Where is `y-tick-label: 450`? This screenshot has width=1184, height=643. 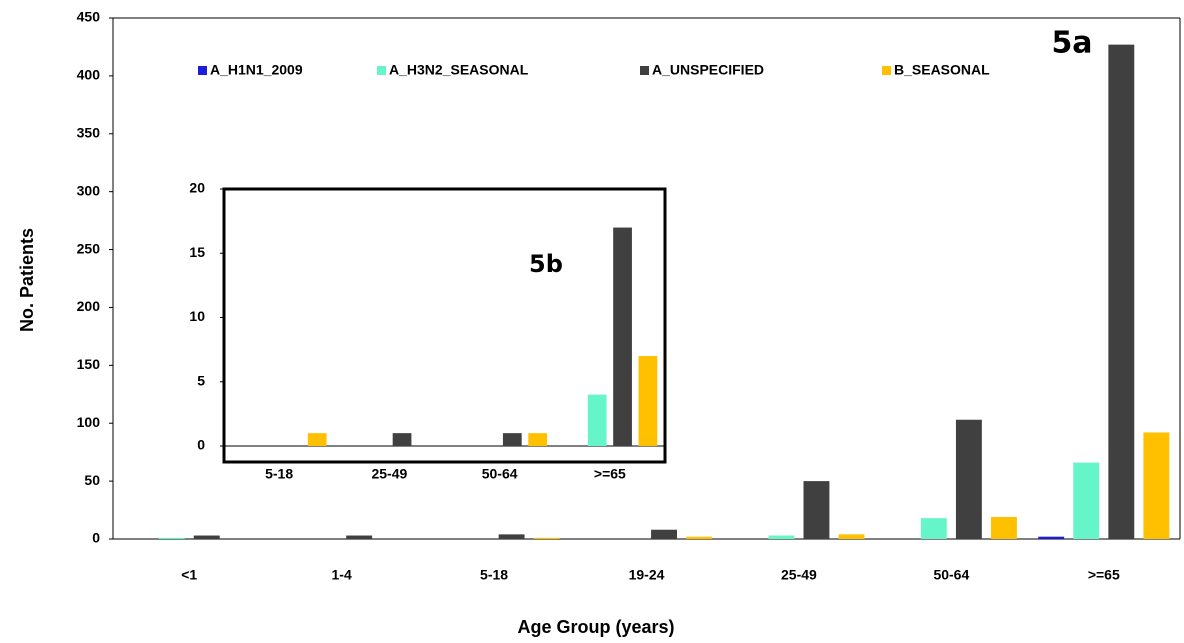 y-tick-label: 450 is located at coordinates (89, 17).